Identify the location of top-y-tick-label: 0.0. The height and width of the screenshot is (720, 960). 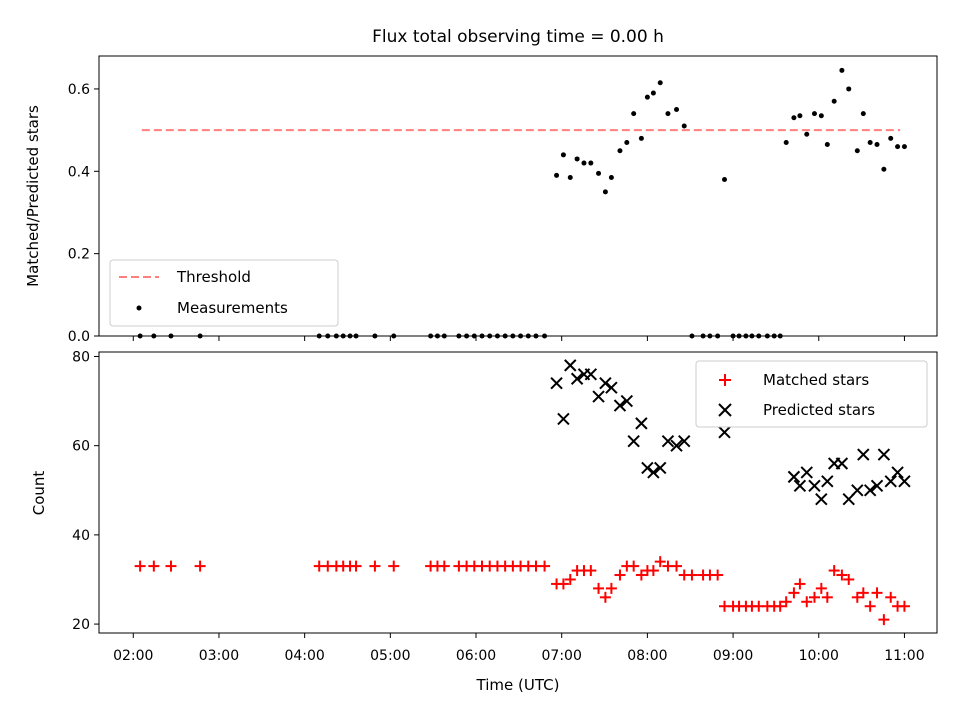
(79, 337).